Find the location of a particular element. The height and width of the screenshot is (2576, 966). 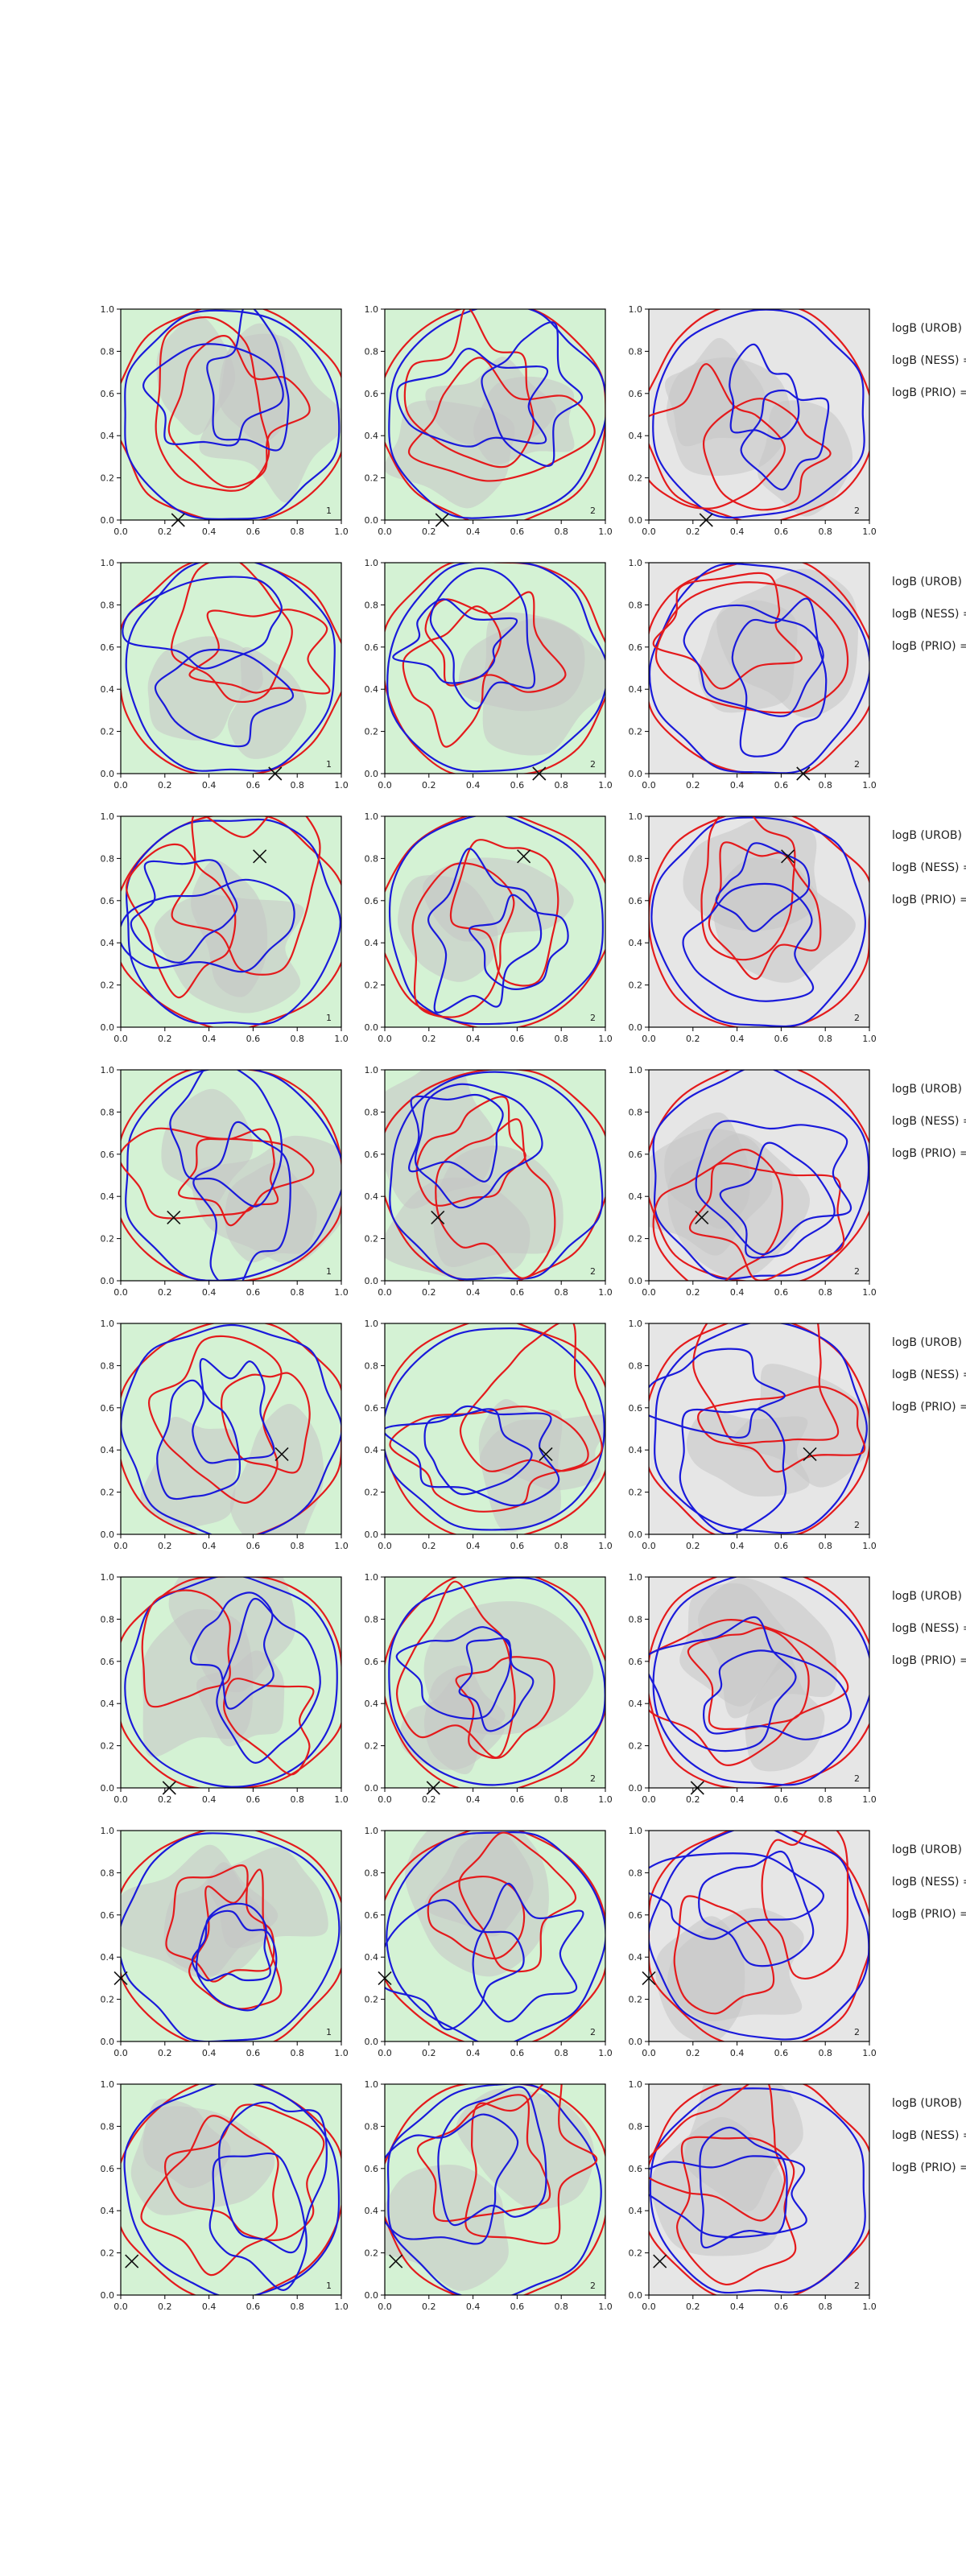

panel-r1-c2: 0.0 0.2 0.4 0.6 0.8 1.00.00.20.40.60.81.02 is located at coordinates (489, 421).